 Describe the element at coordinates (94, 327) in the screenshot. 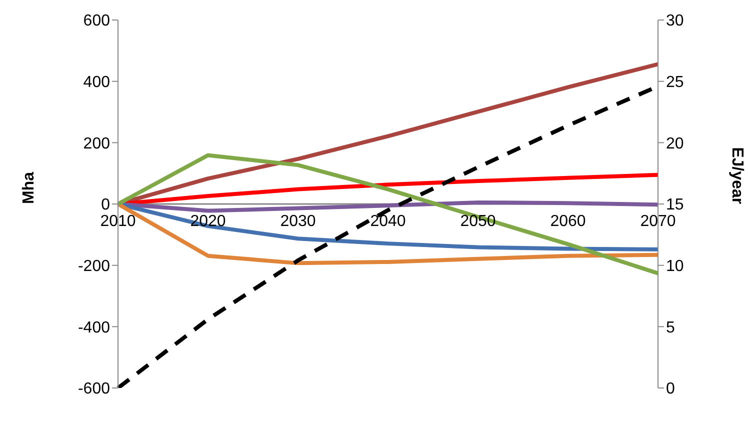

I see `y-tick-label: -400` at that location.